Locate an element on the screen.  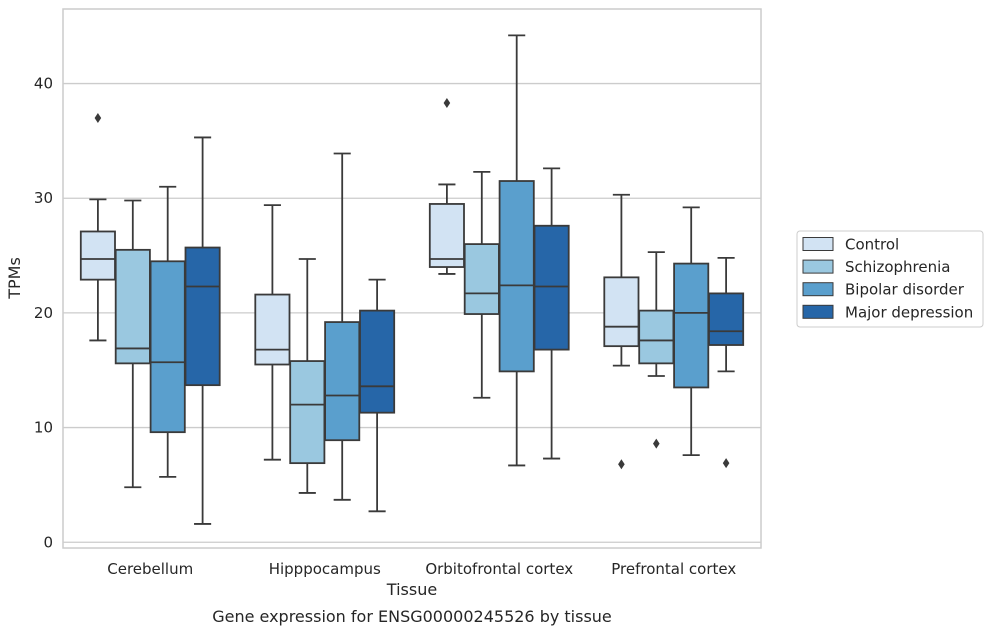
legend-label: Control is located at coordinates (872, 245).